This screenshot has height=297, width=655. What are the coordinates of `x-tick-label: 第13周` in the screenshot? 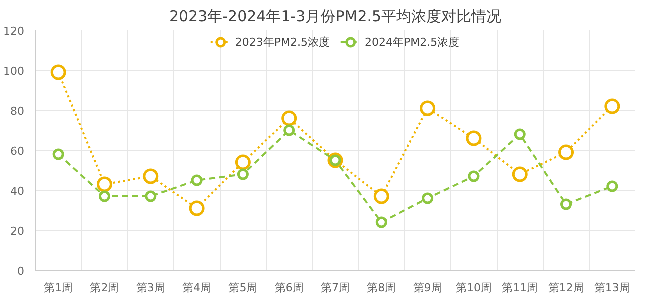 It's located at (612, 288).